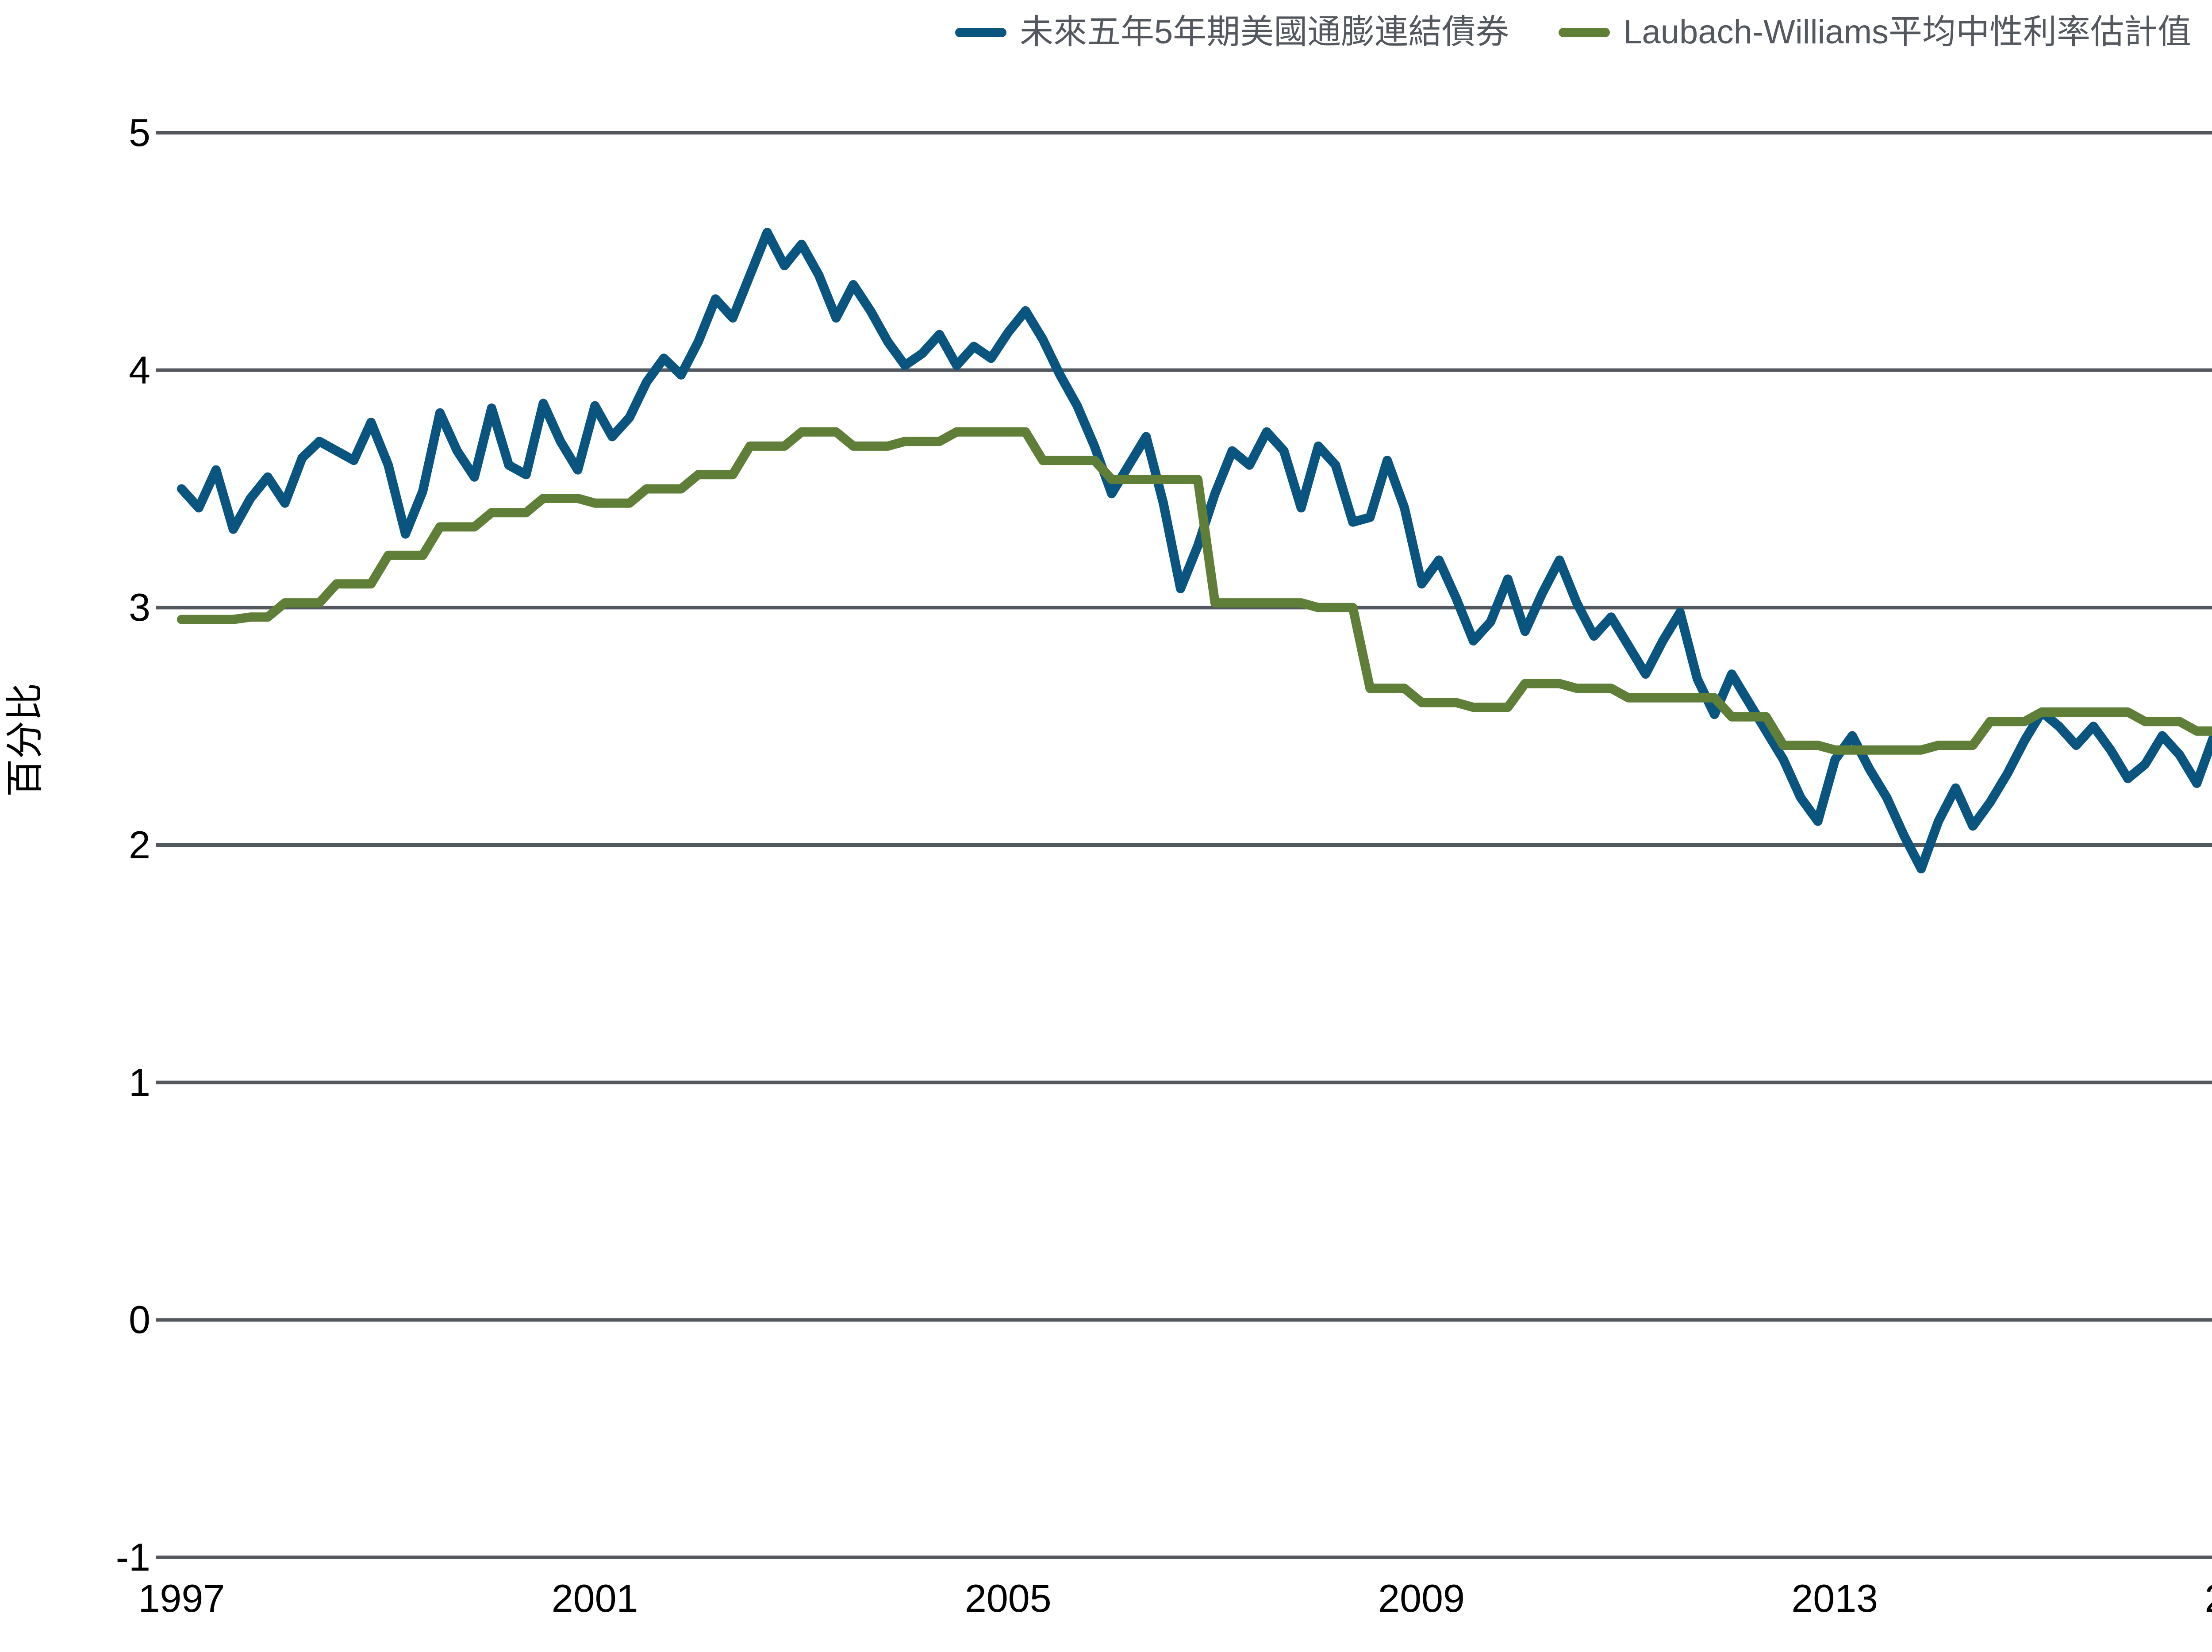 Image resolution: width=2212 pixels, height=1652 pixels. I want to click on y-tick-label: 2, so click(140, 845).